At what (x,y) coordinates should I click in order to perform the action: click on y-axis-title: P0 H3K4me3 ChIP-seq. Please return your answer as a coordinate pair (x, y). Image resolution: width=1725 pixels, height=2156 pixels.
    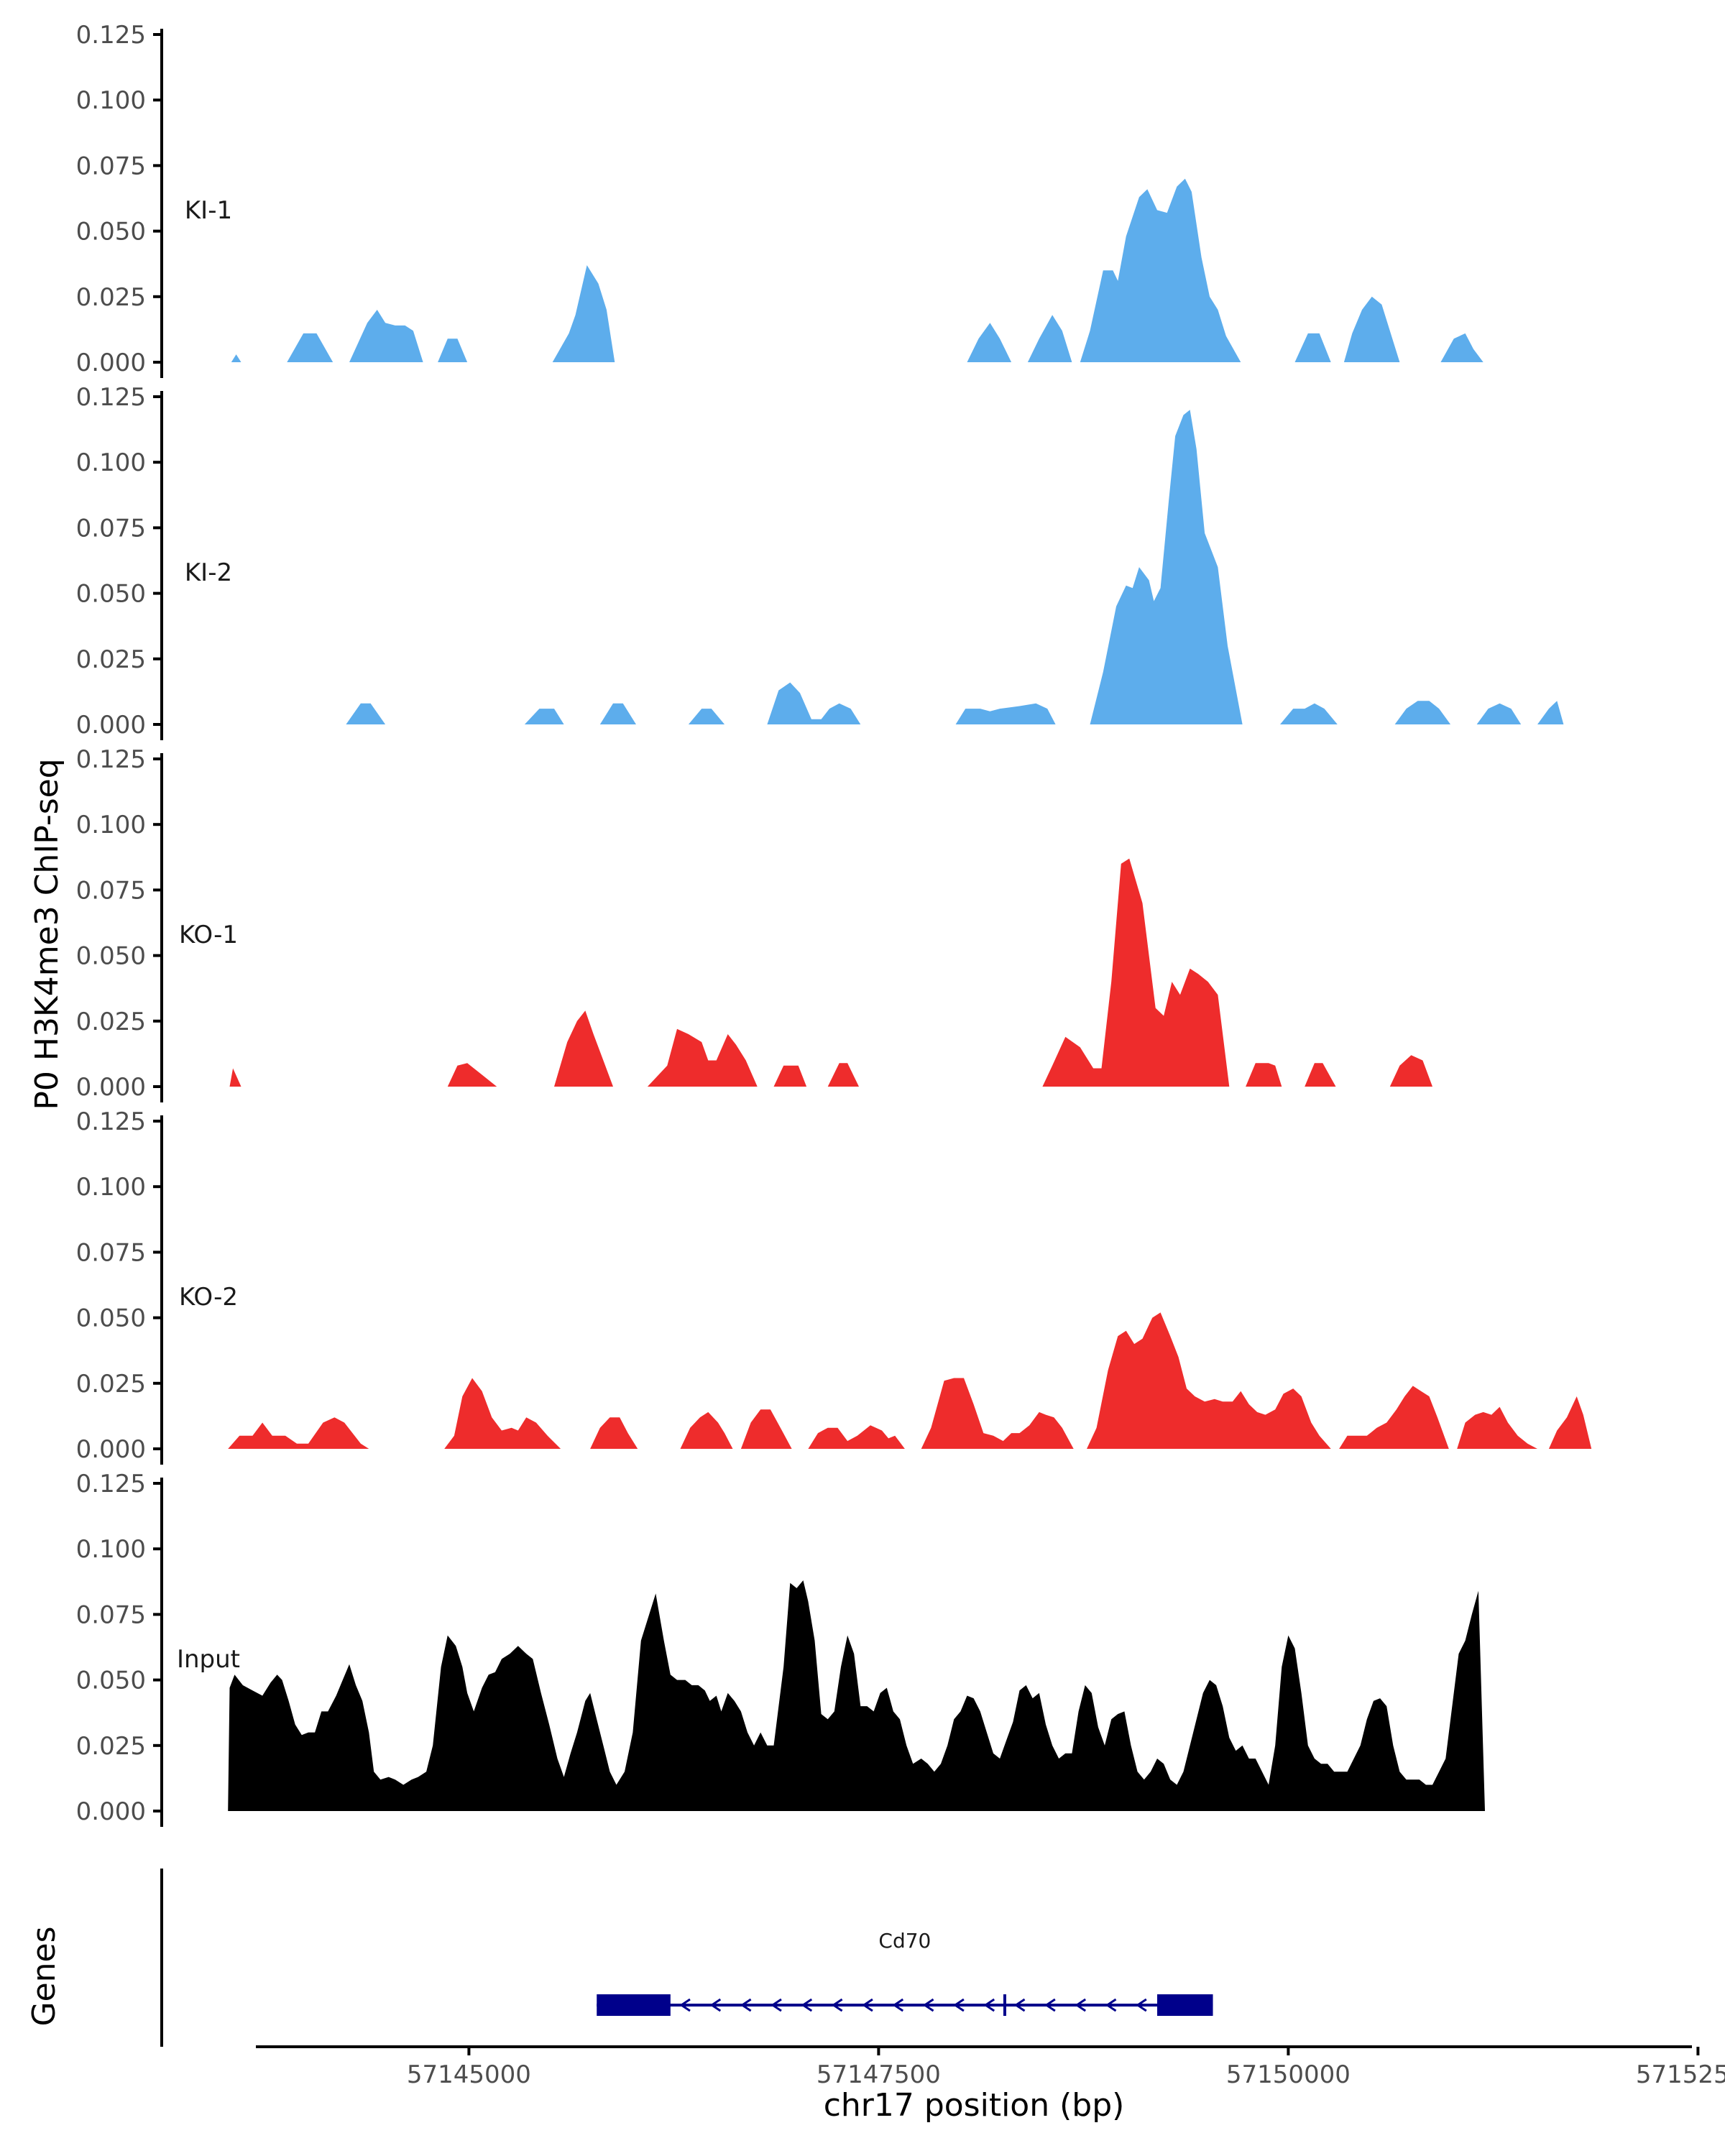
    Looking at the image, I should click on (47, 934).